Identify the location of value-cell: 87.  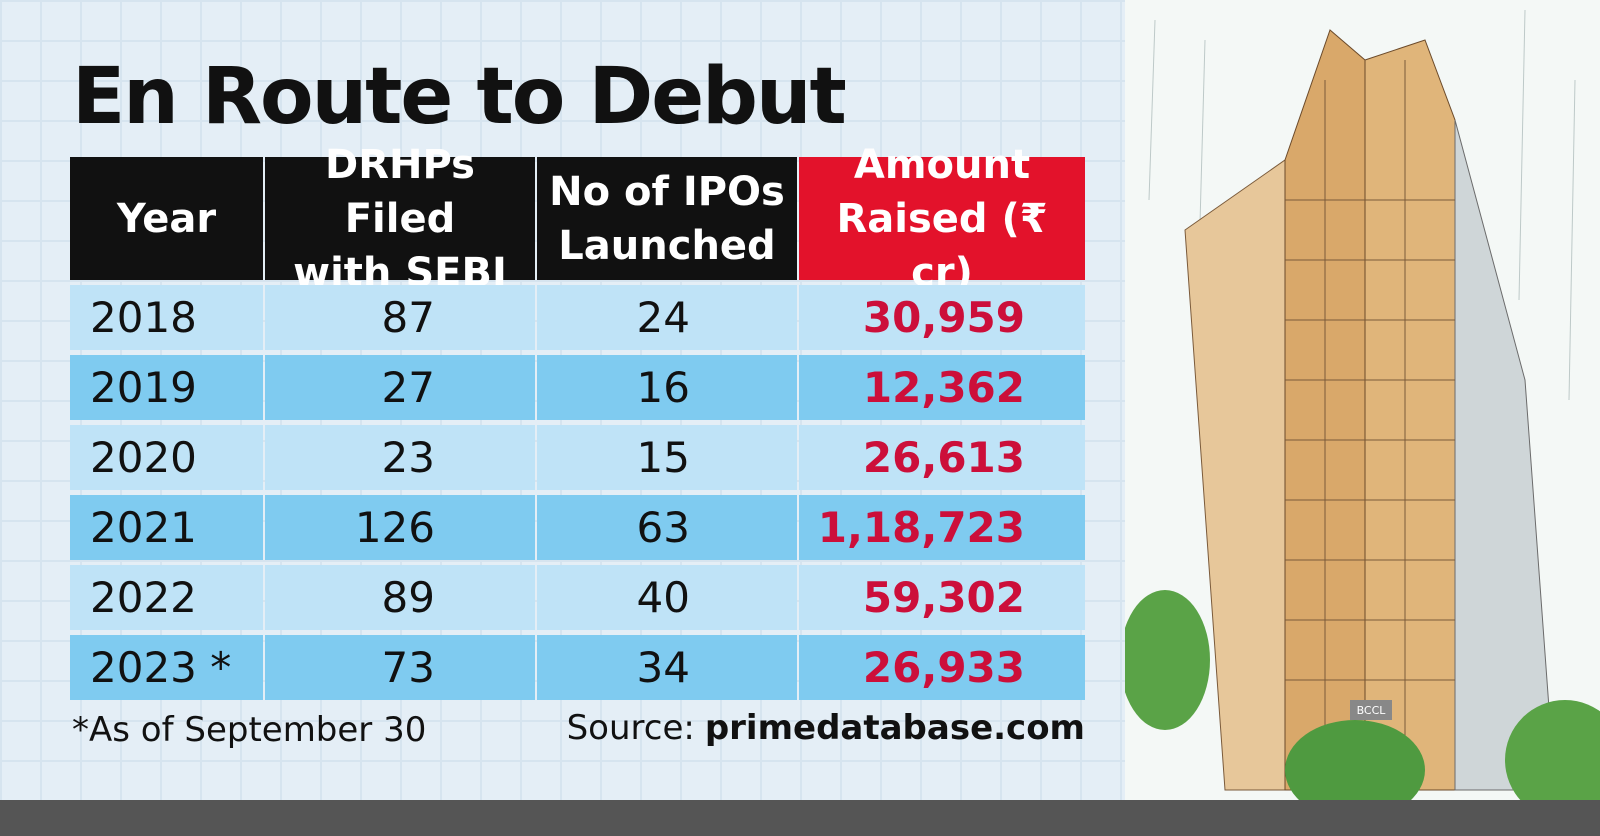
(400, 317).